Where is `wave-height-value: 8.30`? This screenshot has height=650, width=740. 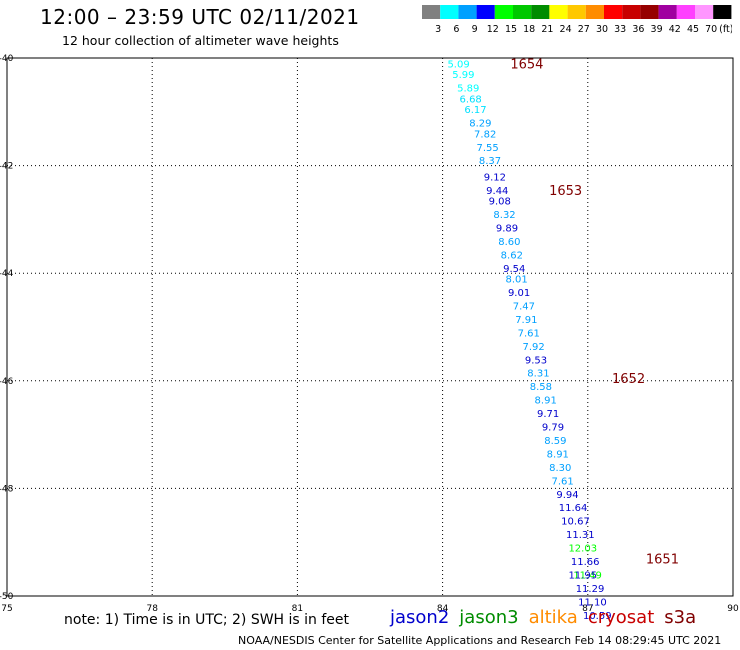
wave-height-value: 8.30 is located at coordinates (560, 468).